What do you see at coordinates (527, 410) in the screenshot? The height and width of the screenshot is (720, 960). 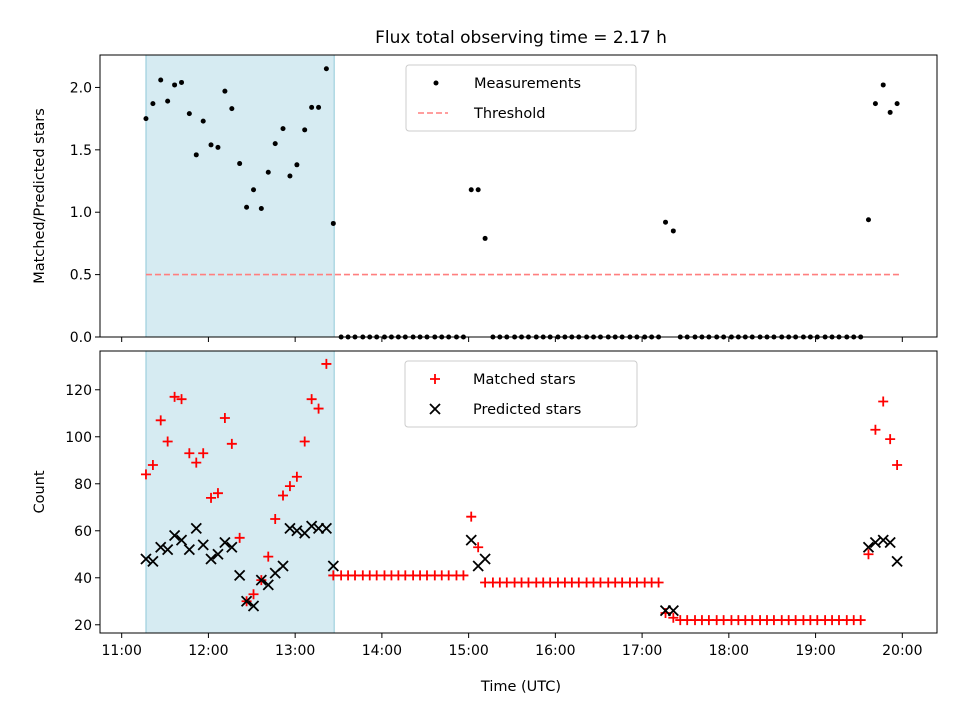 I see `legend-label: Predicted stars` at bounding box center [527, 410].